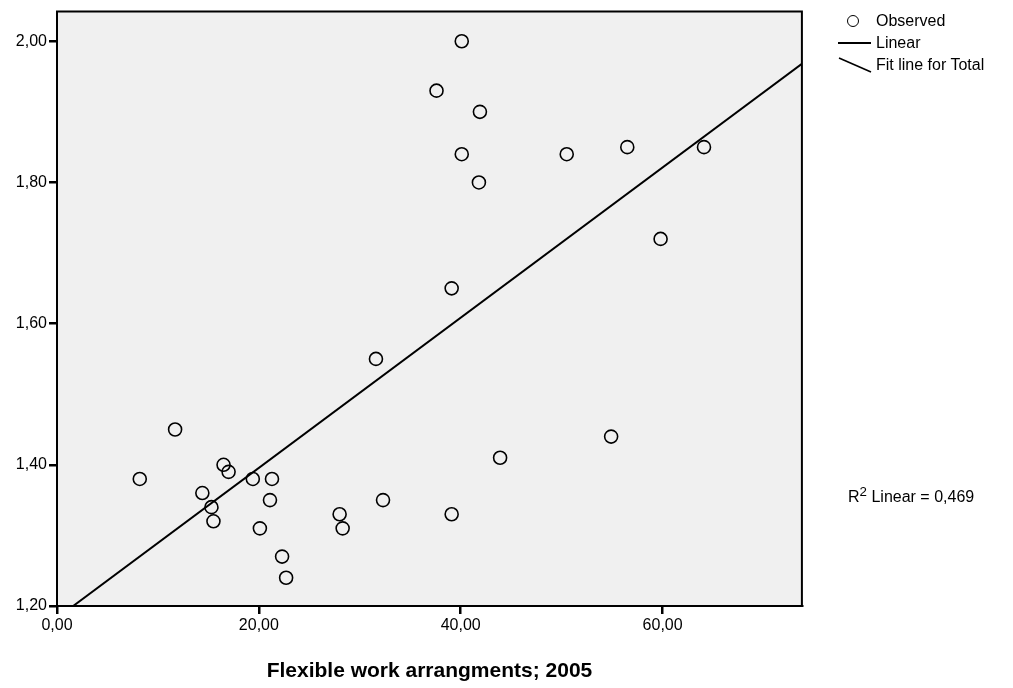 This screenshot has height=688, width=1013. I want to click on text: Fit line for Total, so click(930, 65).